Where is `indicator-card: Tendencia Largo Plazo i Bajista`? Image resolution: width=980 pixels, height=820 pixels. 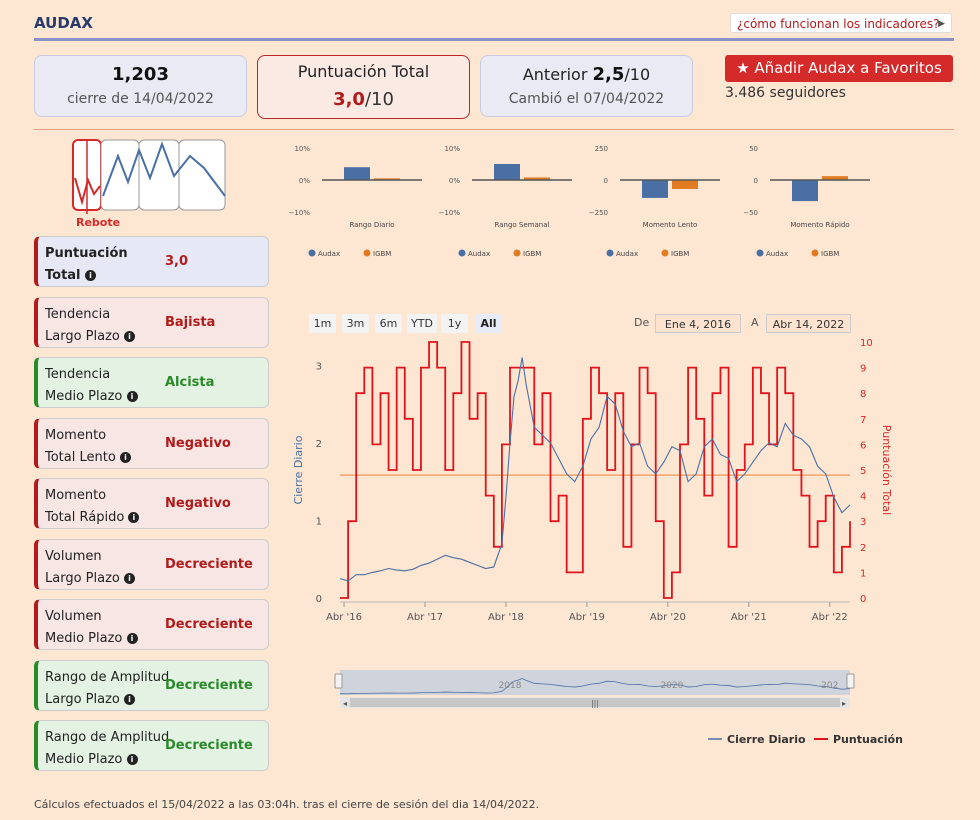 indicator-card: Tendencia Largo Plazo i Bajista is located at coordinates (151, 322).